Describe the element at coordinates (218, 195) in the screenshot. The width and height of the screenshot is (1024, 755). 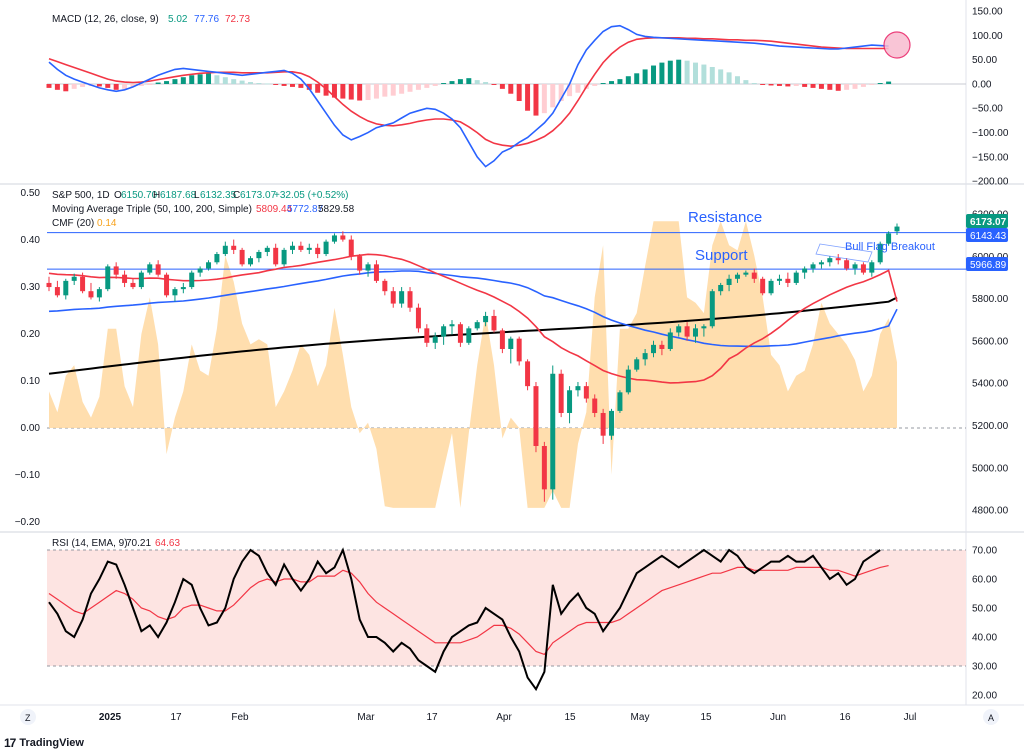
I see `ohlc-l: 6132.35` at that location.